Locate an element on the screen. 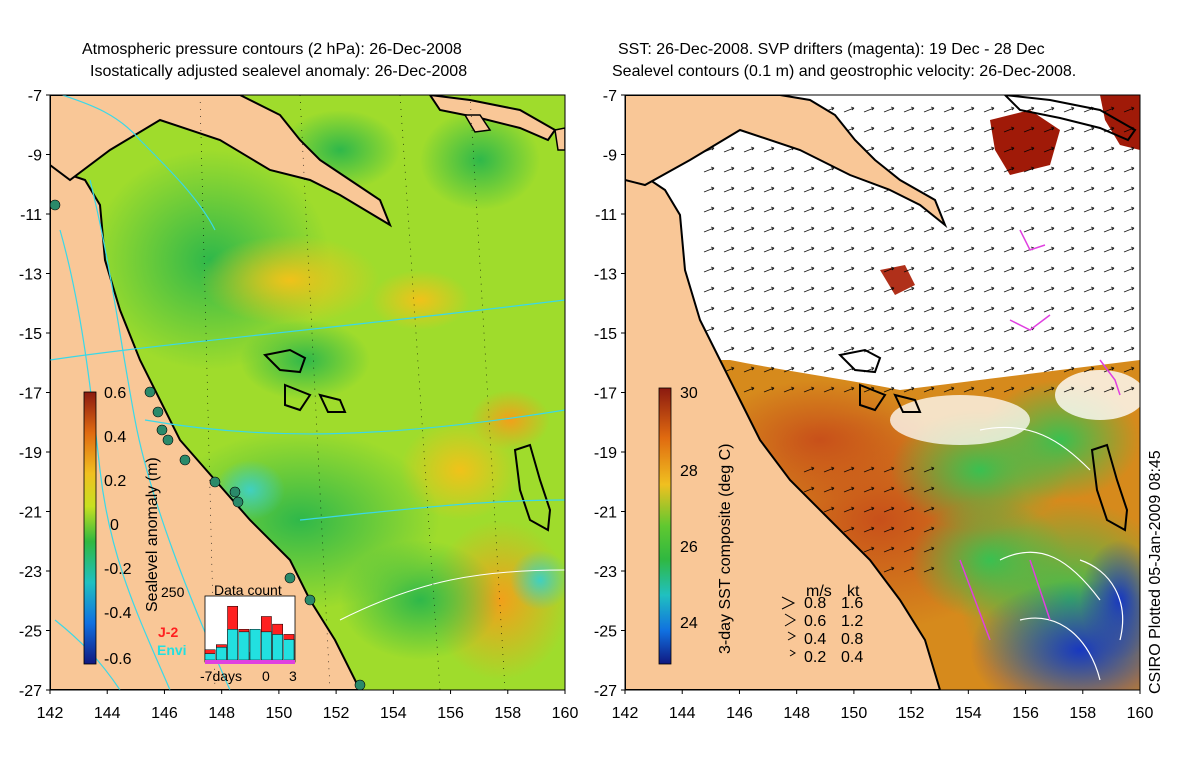 This screenshot has width=1200, height=780. right-lon-label: 142 is located at coordinates (625, 713).